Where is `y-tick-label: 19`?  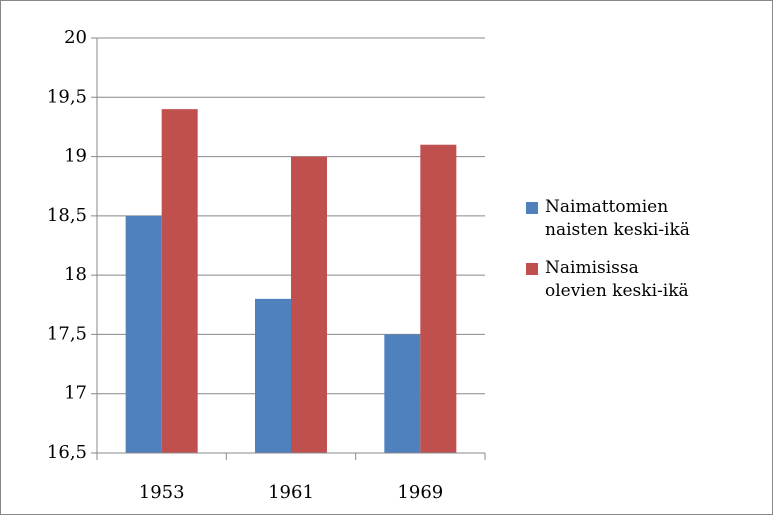 y-tick-label: 19 is located at coordinates (75, 156).